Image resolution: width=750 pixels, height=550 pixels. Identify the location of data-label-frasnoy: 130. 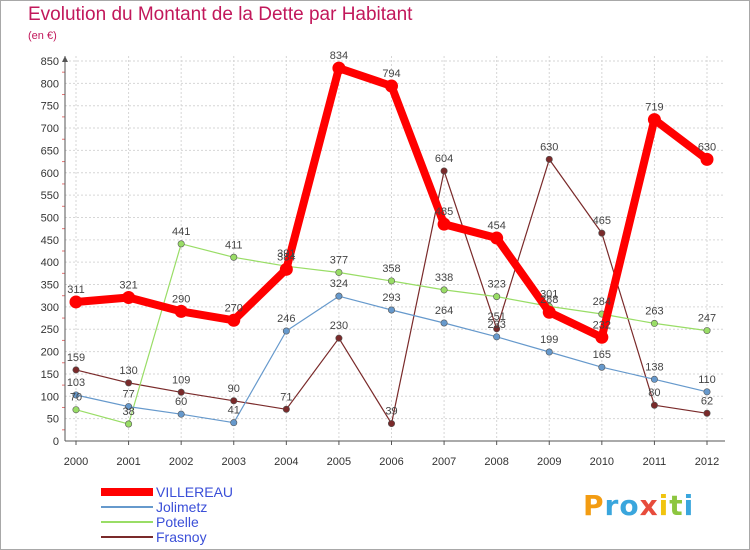
(128, 371).